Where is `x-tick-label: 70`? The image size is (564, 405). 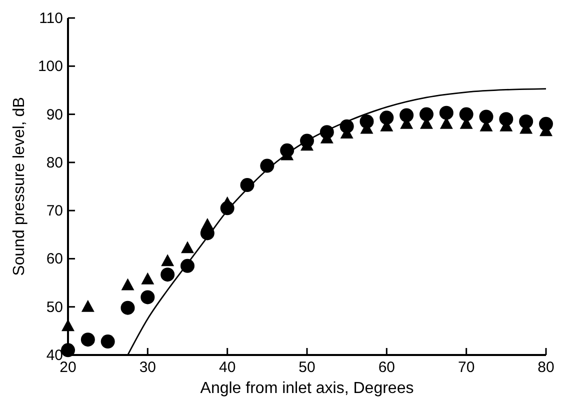 x-tick-label: 70 is located at coordinates (466, 367).